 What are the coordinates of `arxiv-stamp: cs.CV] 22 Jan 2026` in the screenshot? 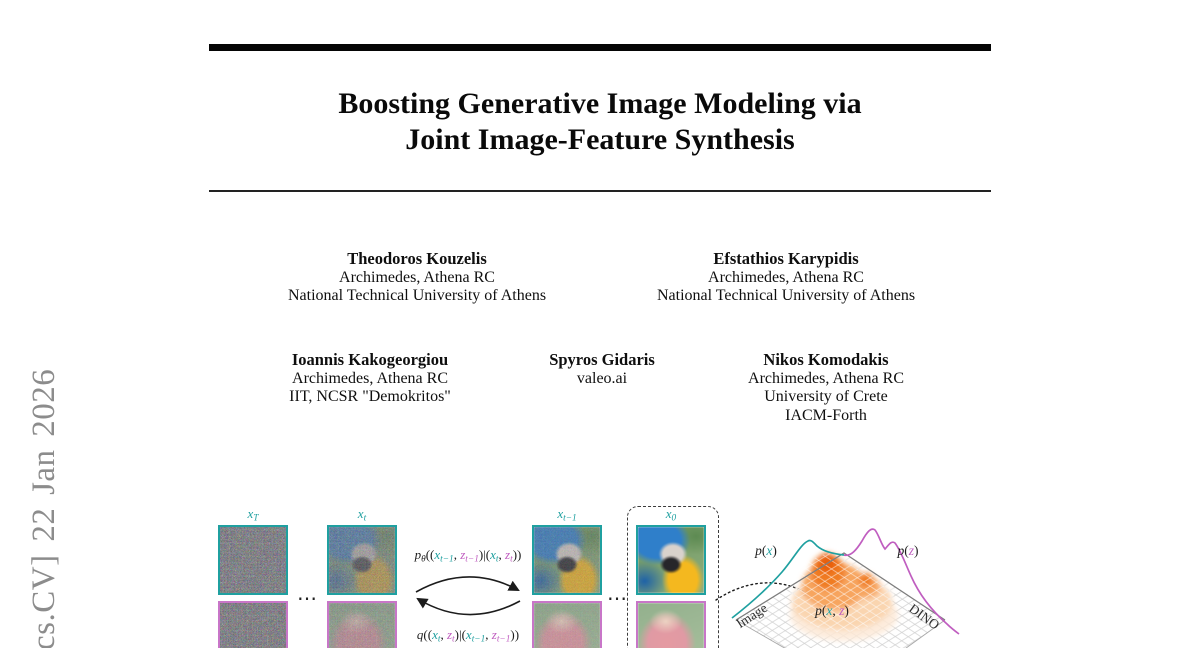 It's located at (44, 508).